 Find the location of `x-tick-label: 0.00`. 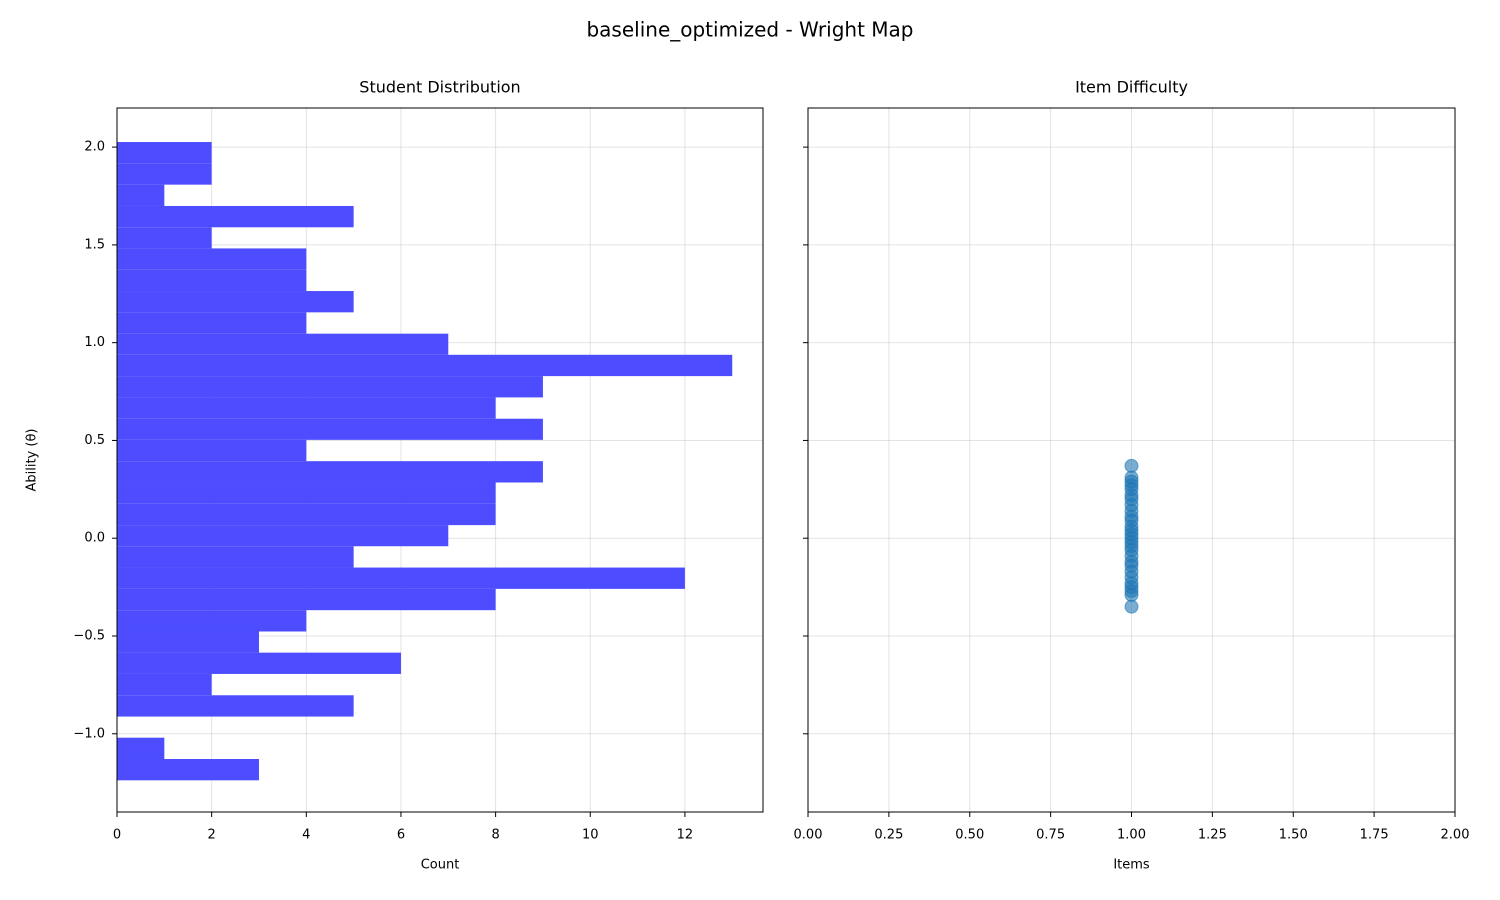

x-tick-label: 0.00 is located at coordinates (808, 835).